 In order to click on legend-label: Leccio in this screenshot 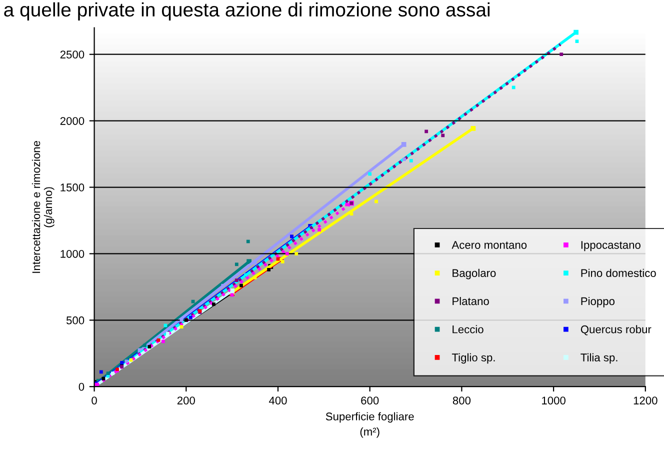, I will do `click(468, 329)`.